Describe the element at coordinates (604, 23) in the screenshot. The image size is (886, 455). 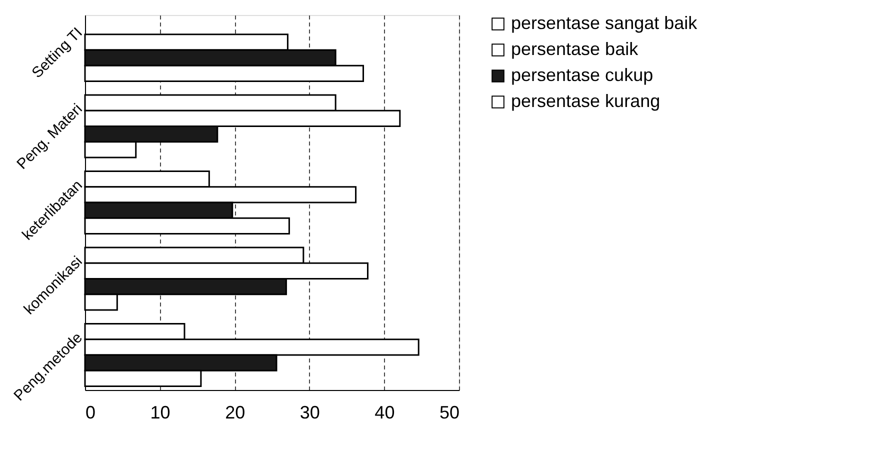
I see `legend-label: persentase sangat baik` at that location.